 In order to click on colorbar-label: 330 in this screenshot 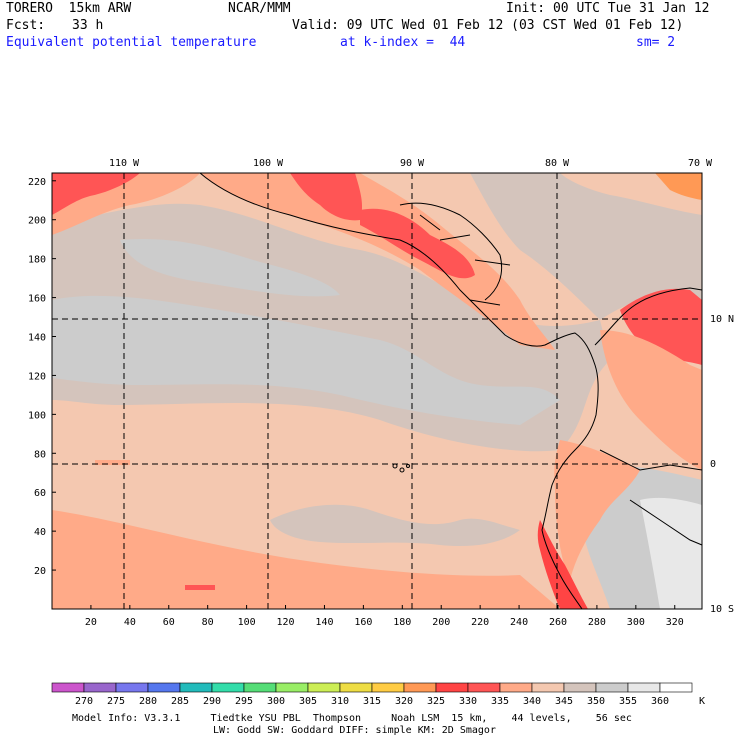, I will do `click(468, 701)`.